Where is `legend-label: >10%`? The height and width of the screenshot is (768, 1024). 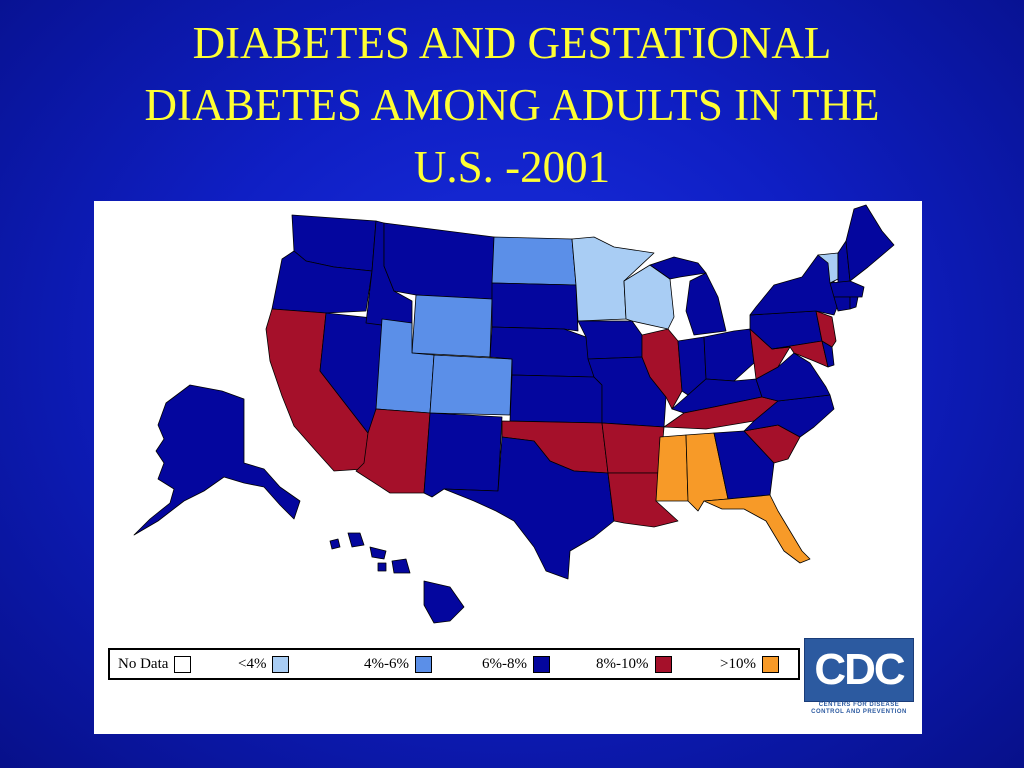 legend-label: >10% is located at coordinates (738, 663).